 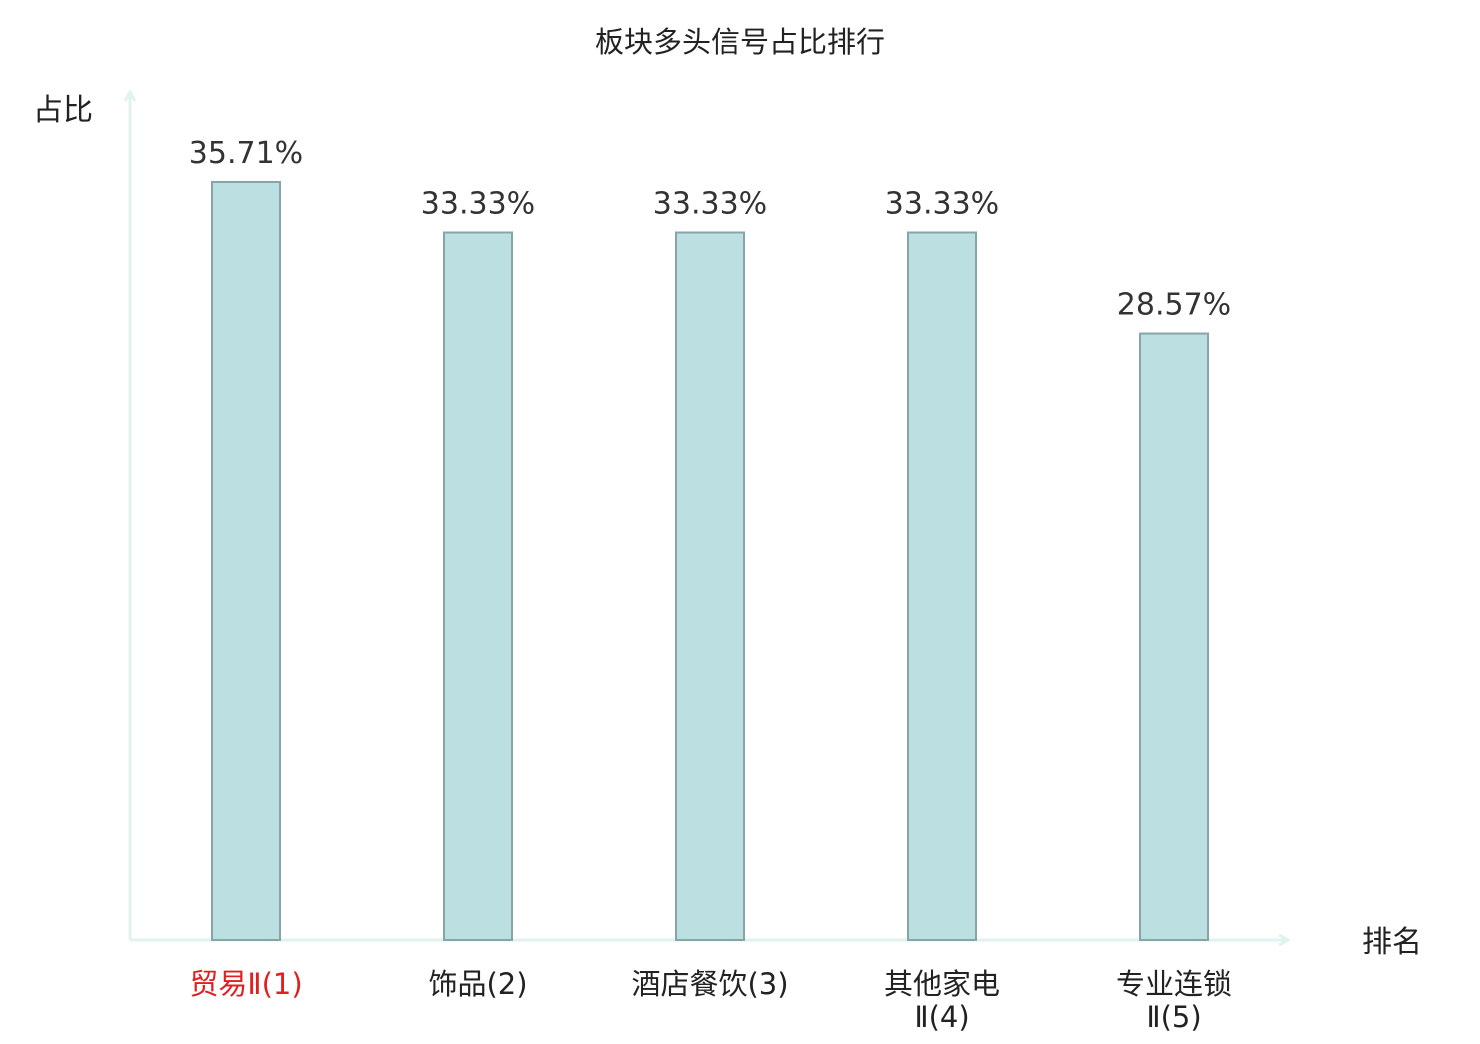 What do you see at coordinates (477, 984) in the screenshot?
I see `category-label-2: 饰品(2)` at bounding box center [477, 984].